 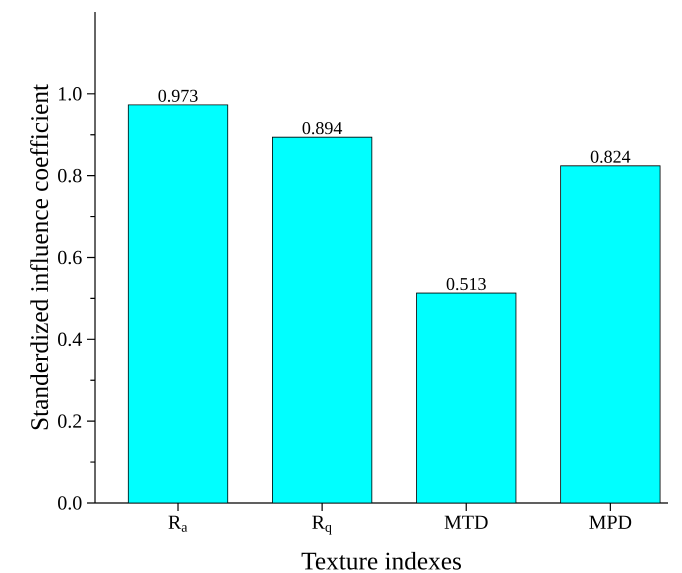 What do you see at coordinates (322, 525) in the screenshot?
I see `x-tick-label: R$_{q}$` at bounding box center [322, 525].